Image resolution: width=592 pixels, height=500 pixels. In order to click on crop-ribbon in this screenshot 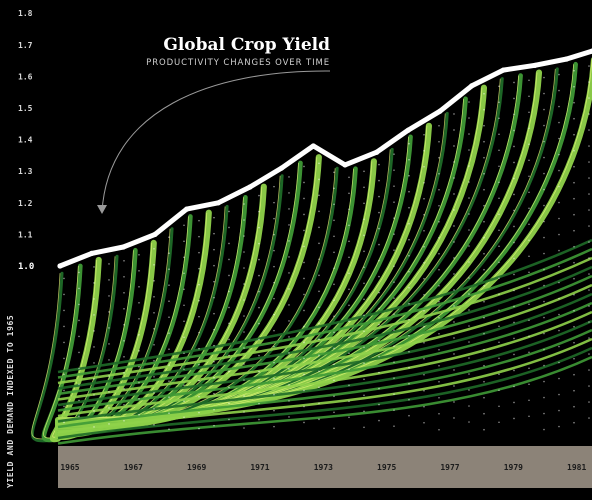, I will do `click(62, 353)`.